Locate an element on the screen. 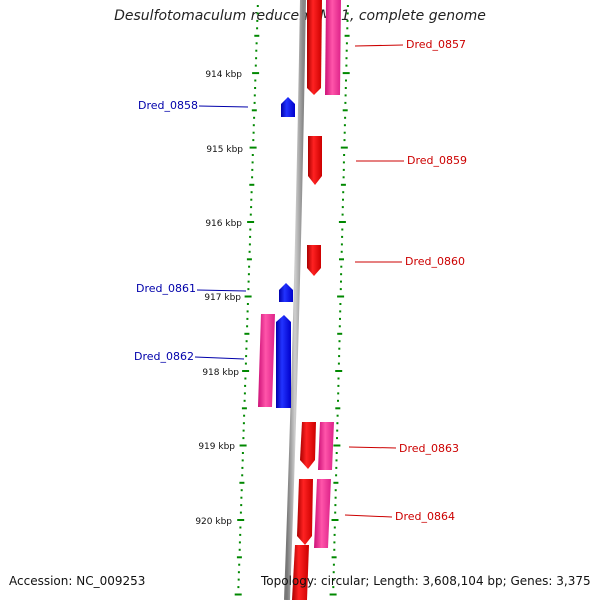  gene-label-dred-0863: Dred_0863 is located at coordinates (429, 448).